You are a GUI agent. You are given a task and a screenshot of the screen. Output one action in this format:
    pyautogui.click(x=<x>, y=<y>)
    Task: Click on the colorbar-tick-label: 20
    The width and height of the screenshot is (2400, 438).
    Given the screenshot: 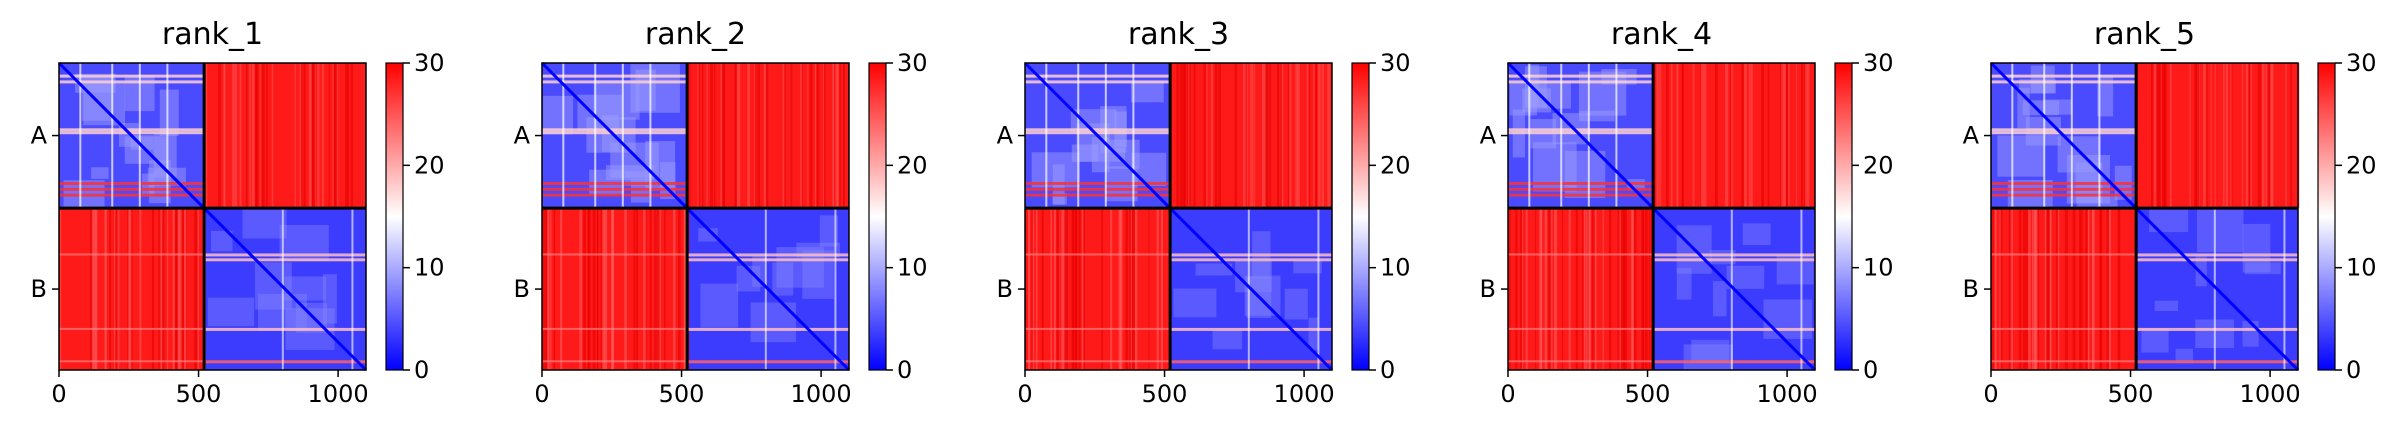 What is the action you would take?
    pyautogui.click(x=429, y=165)
    